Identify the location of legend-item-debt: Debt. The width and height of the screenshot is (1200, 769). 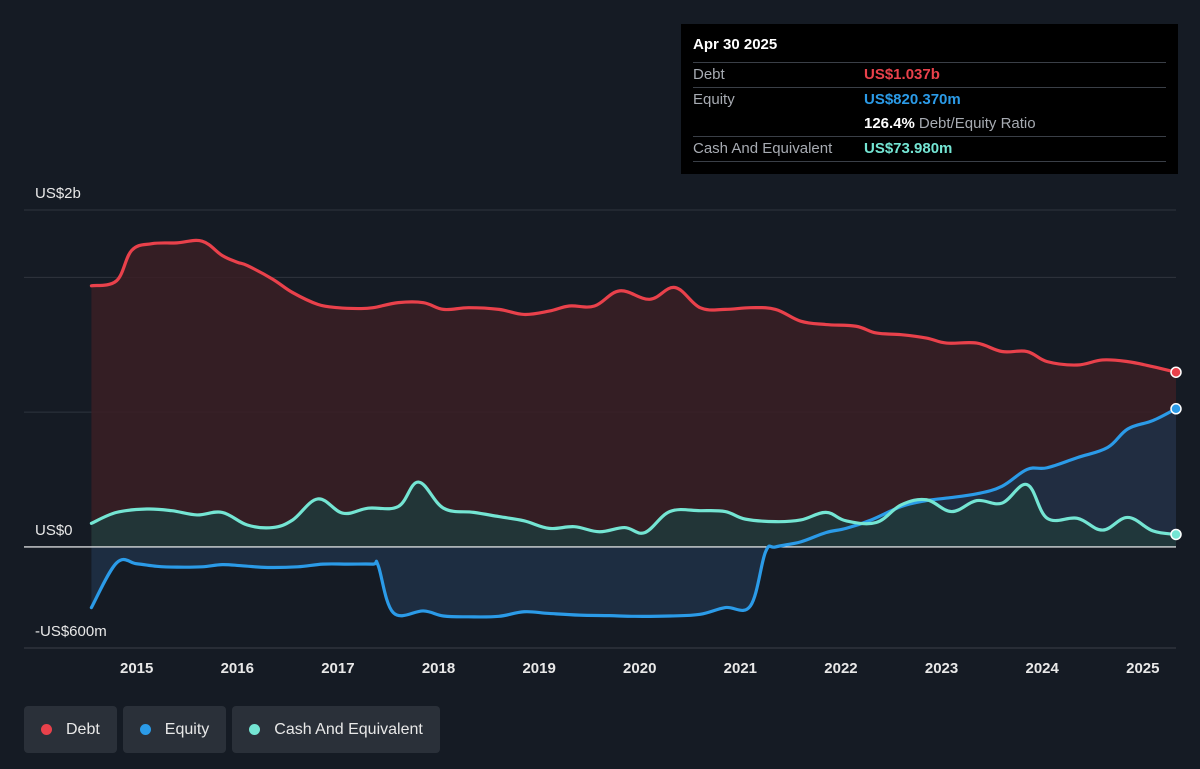
(70, 729).